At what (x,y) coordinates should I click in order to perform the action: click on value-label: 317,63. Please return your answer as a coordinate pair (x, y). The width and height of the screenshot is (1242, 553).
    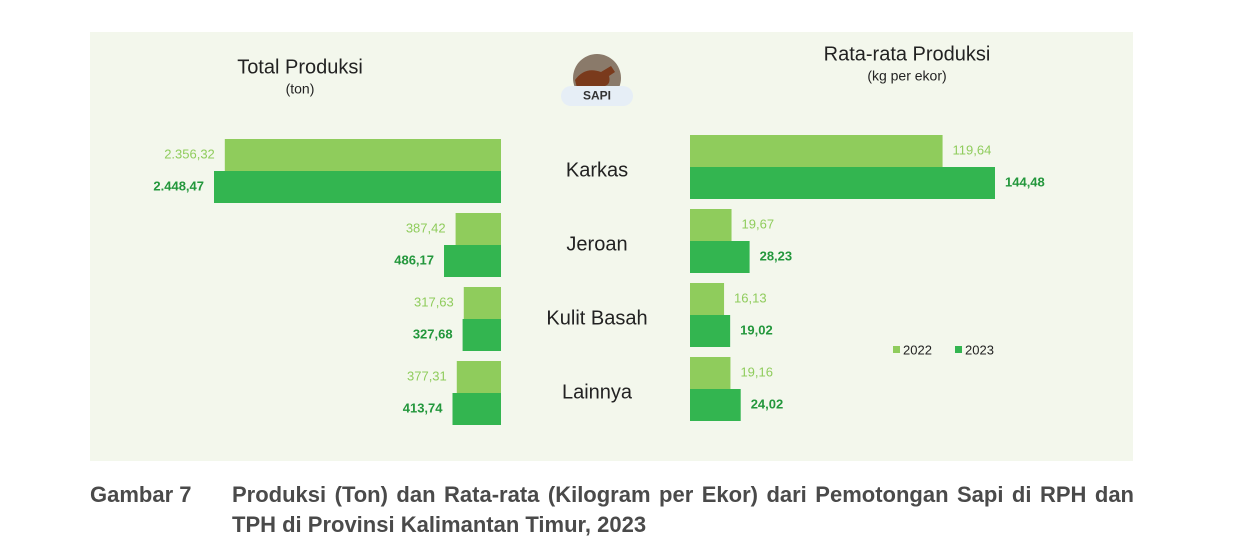
    Looking at the image, I should click on (434, 301).